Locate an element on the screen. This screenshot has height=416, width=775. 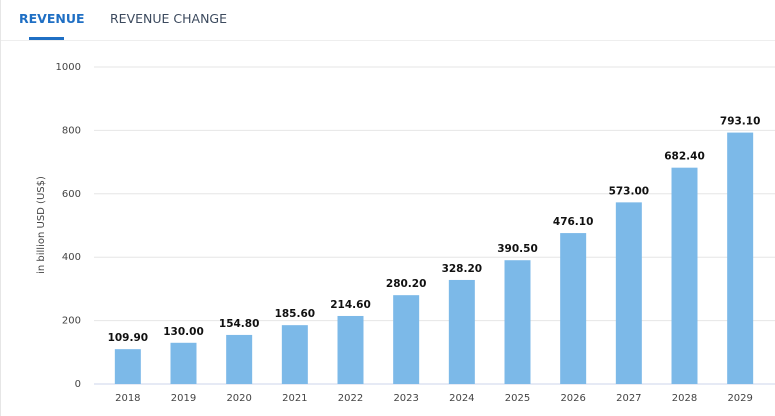
y-tick-label: 400 is located at coordinates (71, 257).